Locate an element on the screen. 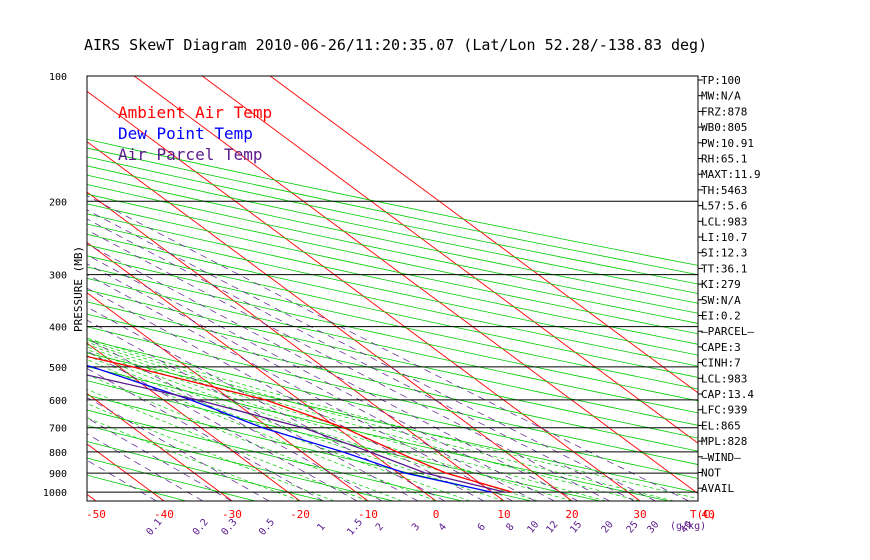  stats-item: TH:5463 is located at coordinates (724, 190).